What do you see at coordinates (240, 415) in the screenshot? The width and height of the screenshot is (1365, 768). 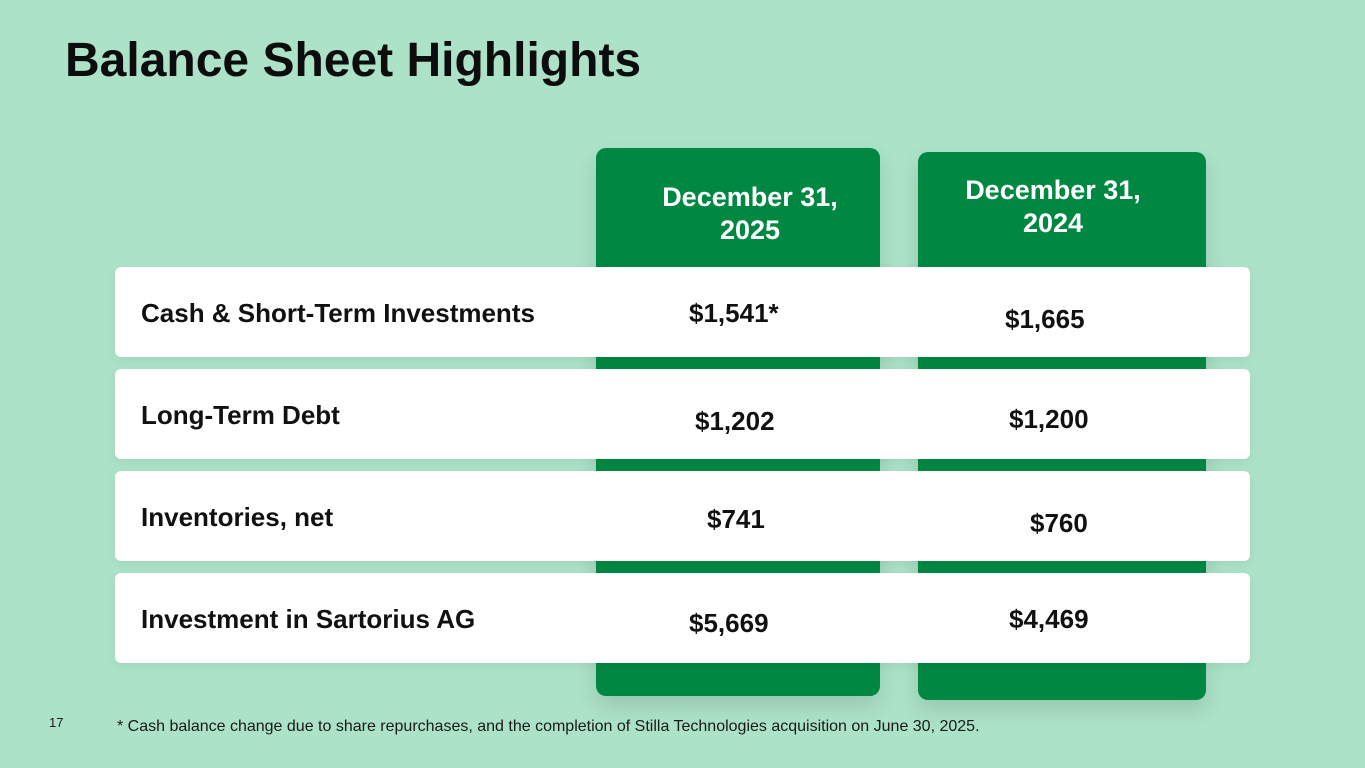 I see `row-label: Long-Term Debt` at bounding box center [240, 415].